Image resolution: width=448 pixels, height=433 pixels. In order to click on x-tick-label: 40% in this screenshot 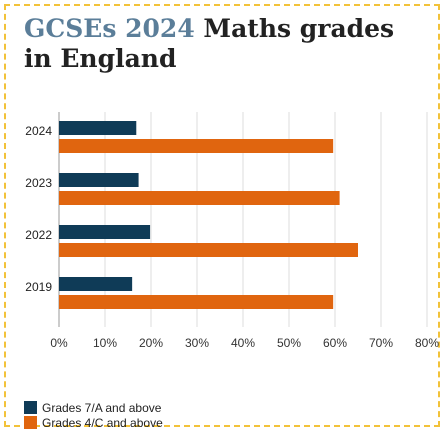, I will do `click(243, 343)`.